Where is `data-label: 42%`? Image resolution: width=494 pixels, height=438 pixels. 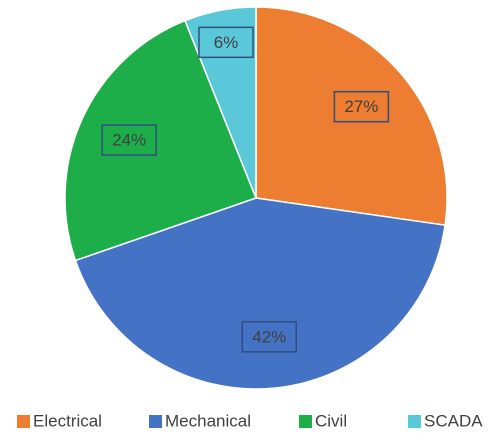 data-label: 42% is located at coordinates (269, 336).